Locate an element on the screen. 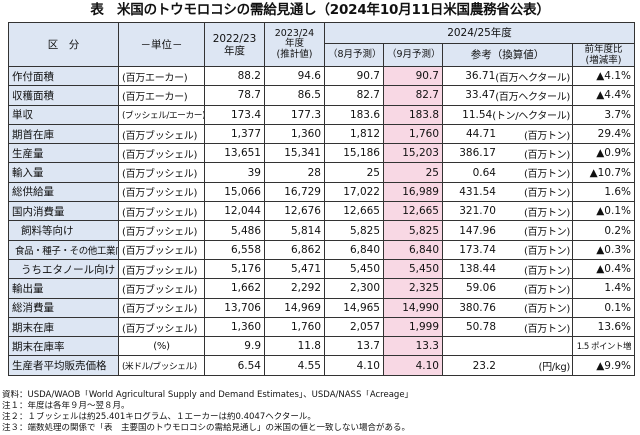 This screenshot has width=640, height=435. row-label: 期末在庫率 is located at coordinates (63, 346).